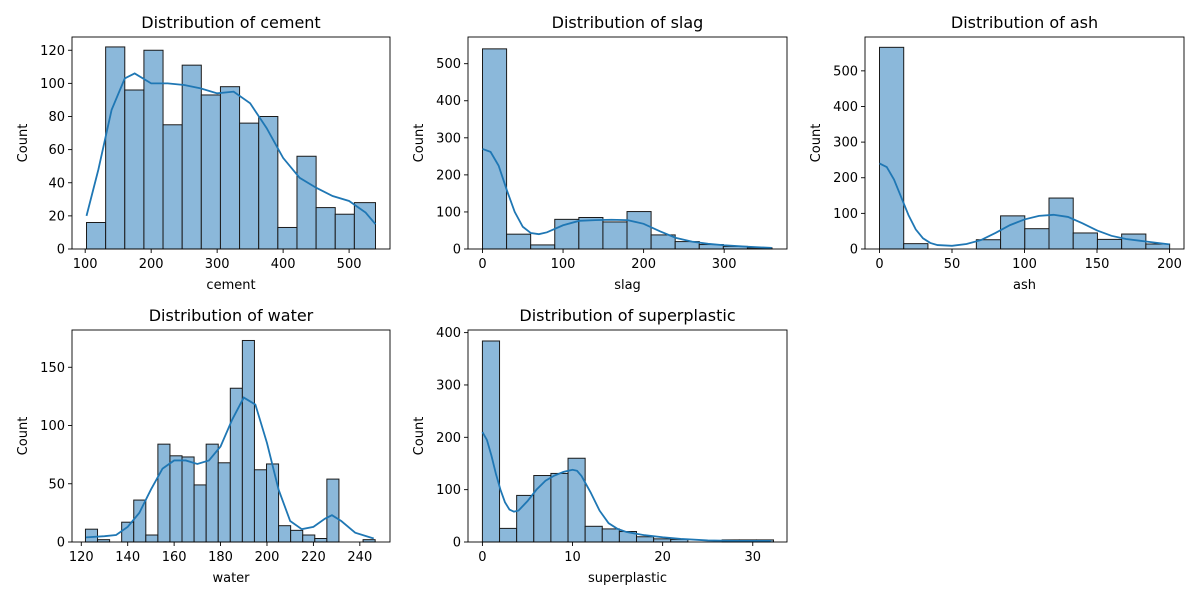 This screenshot has width=1200, height=600. Describe the element at coordinates (448, 64) in the screenshot. I see `y-tick-label: 500` at that location.